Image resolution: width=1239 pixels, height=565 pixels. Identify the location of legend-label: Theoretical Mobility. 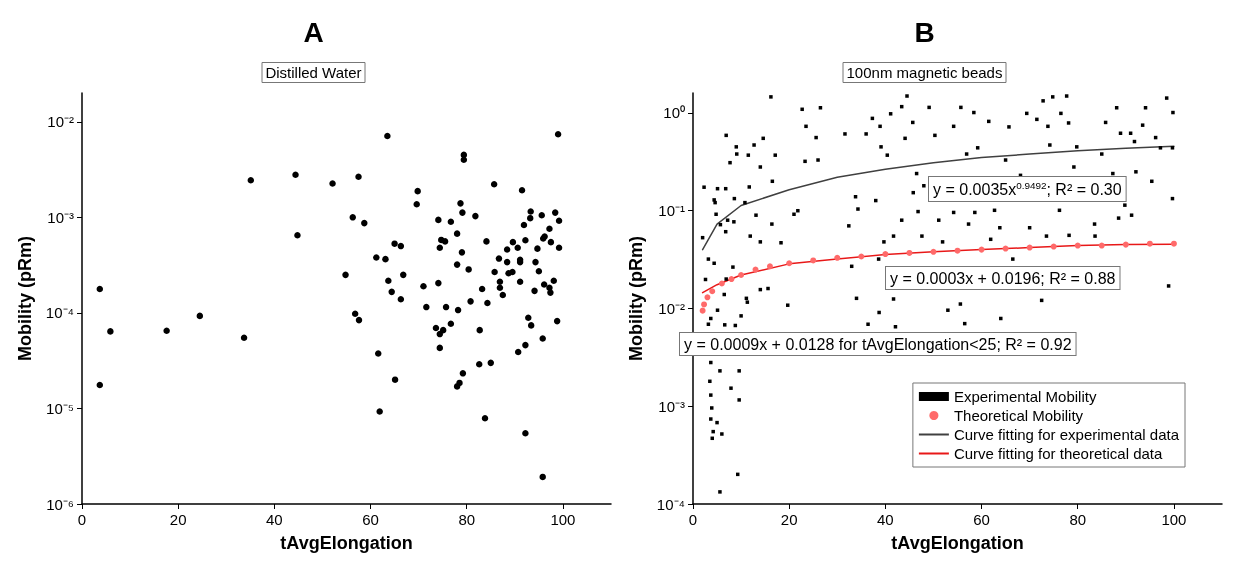
(1018, 415).